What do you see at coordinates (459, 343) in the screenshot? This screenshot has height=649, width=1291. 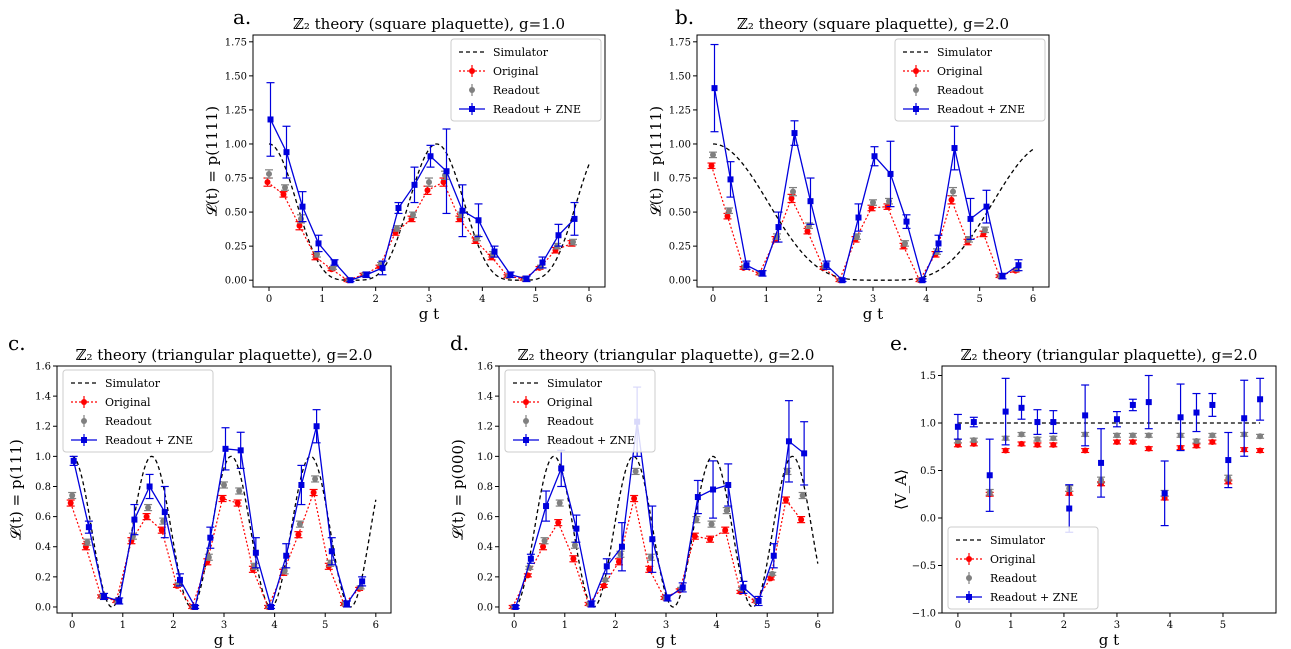 I see `panel-label: d.` at bounding box center [459, 343].